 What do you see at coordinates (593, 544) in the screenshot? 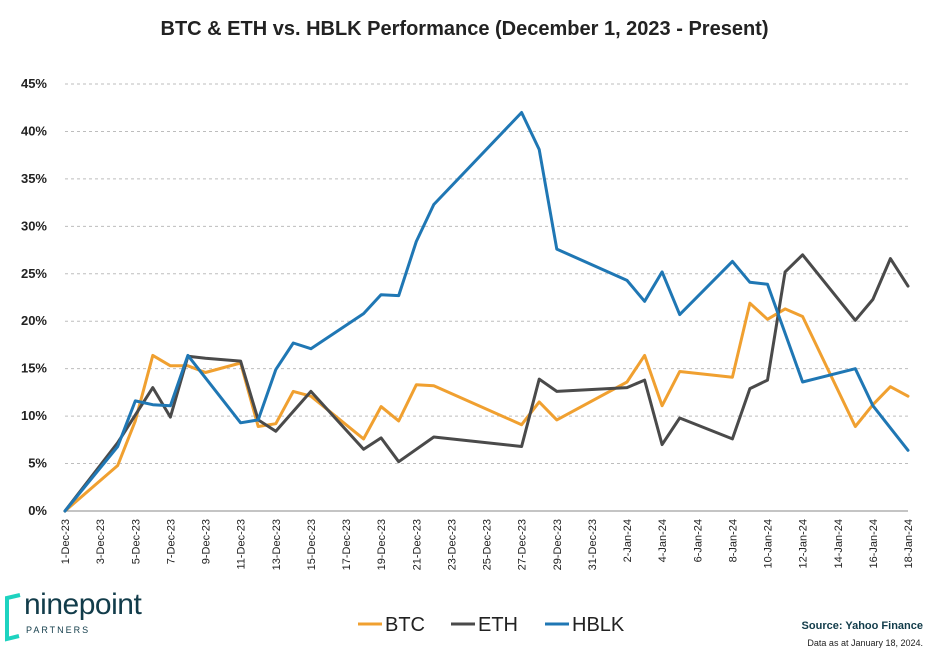
I see `x-tick-label: 31-Dec-23` at bounding box center [593, 544].